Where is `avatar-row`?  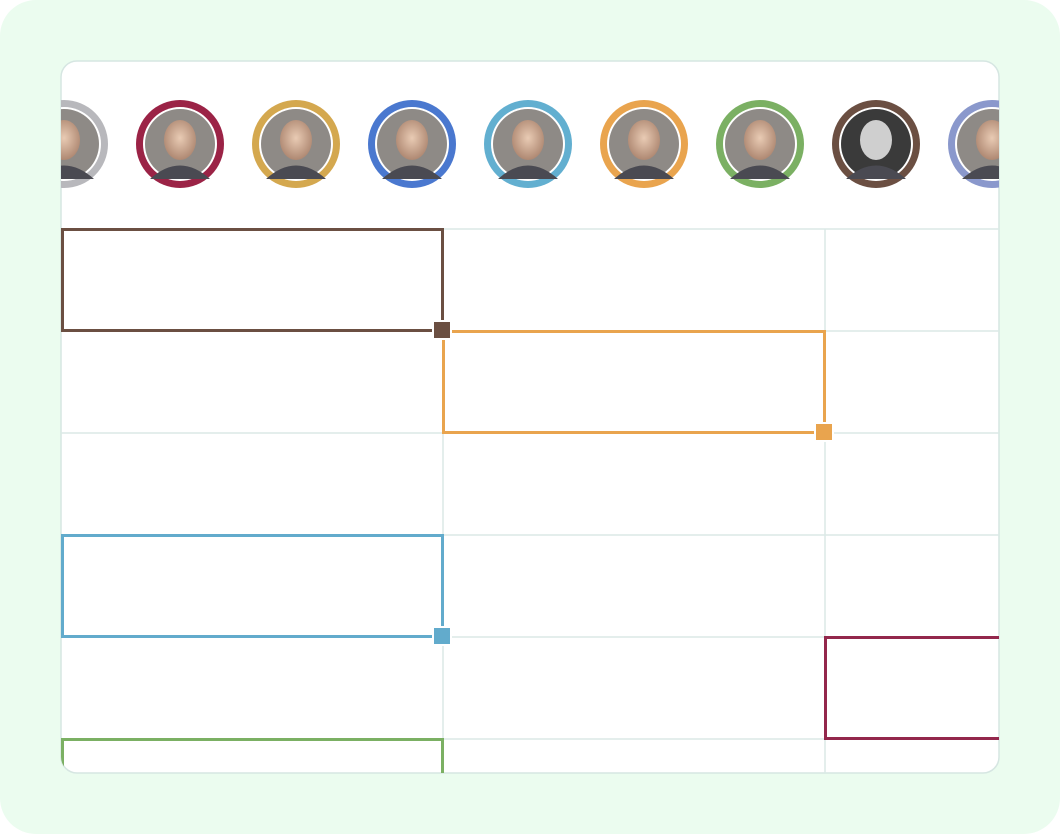 avatar-row is located at coordinates (528, 144).